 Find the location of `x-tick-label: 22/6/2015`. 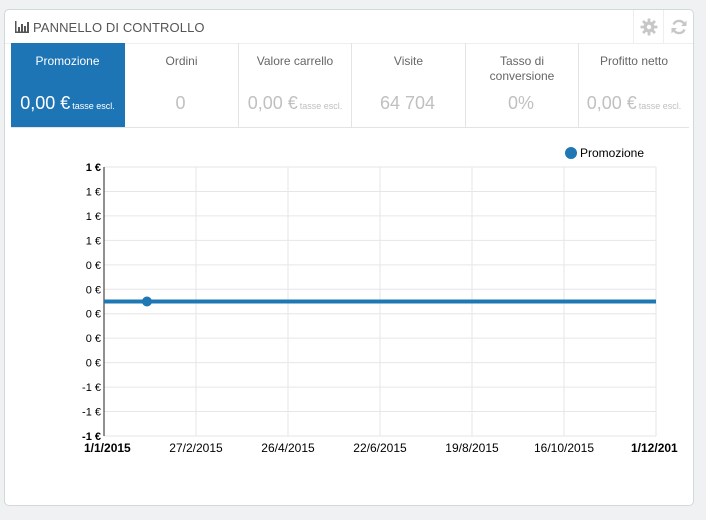

x-tick-label: 22/6/2015 is located at coordinates (380, 448).